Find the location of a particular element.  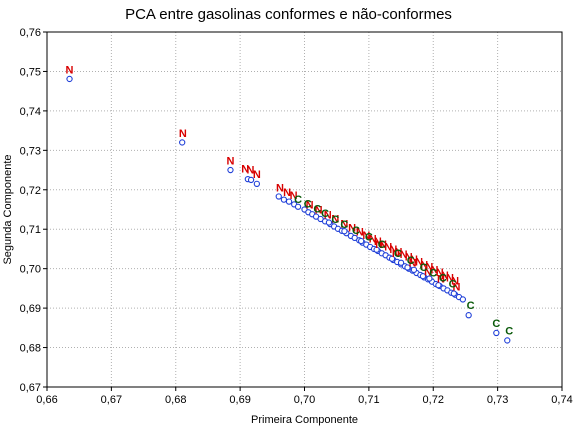

y-tick-label: 0,74 is located at coordinates (30, 112).